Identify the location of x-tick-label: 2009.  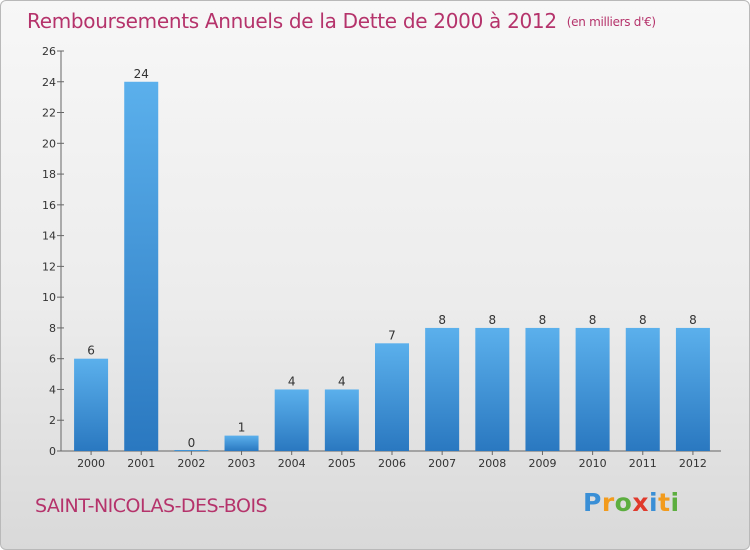
(542, 463).